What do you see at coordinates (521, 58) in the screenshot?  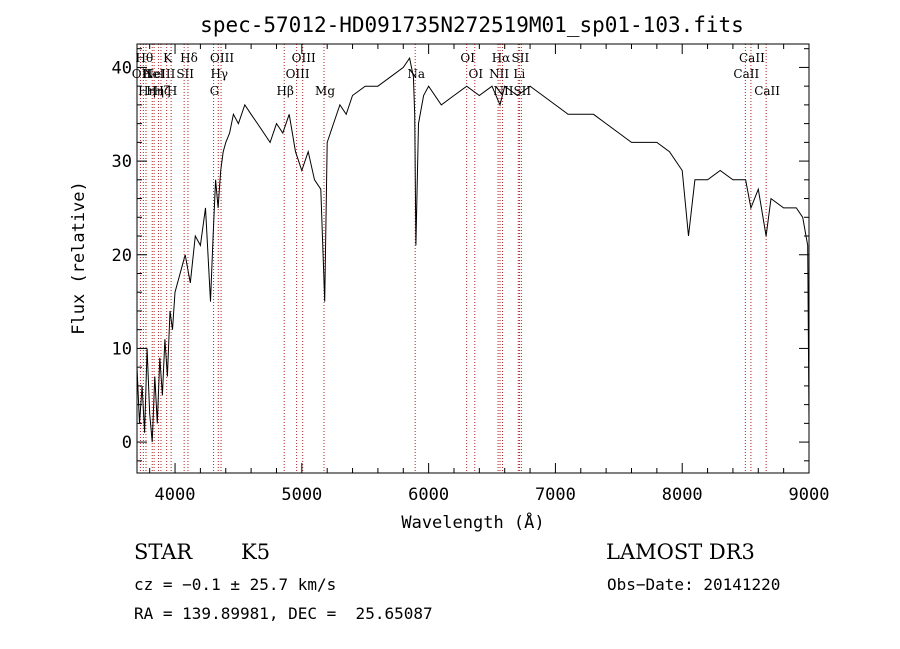 I see `line-label-25: SII` at bounding box center [521, 58].